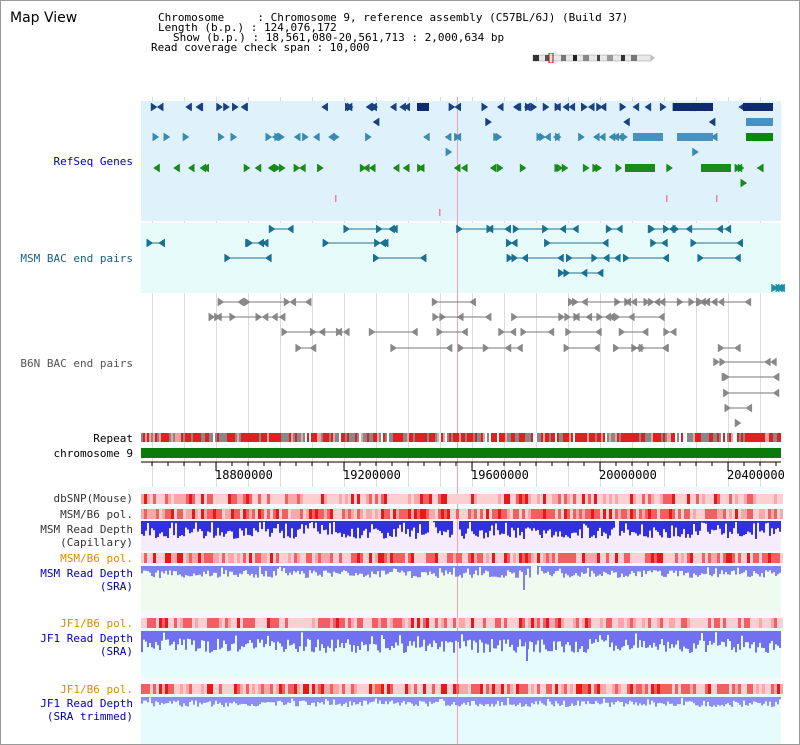 The width and height of the screenshot is (800, 745). I want to click on track-label-msm-bac: MSM BAC end pairs, so click(76, 258).